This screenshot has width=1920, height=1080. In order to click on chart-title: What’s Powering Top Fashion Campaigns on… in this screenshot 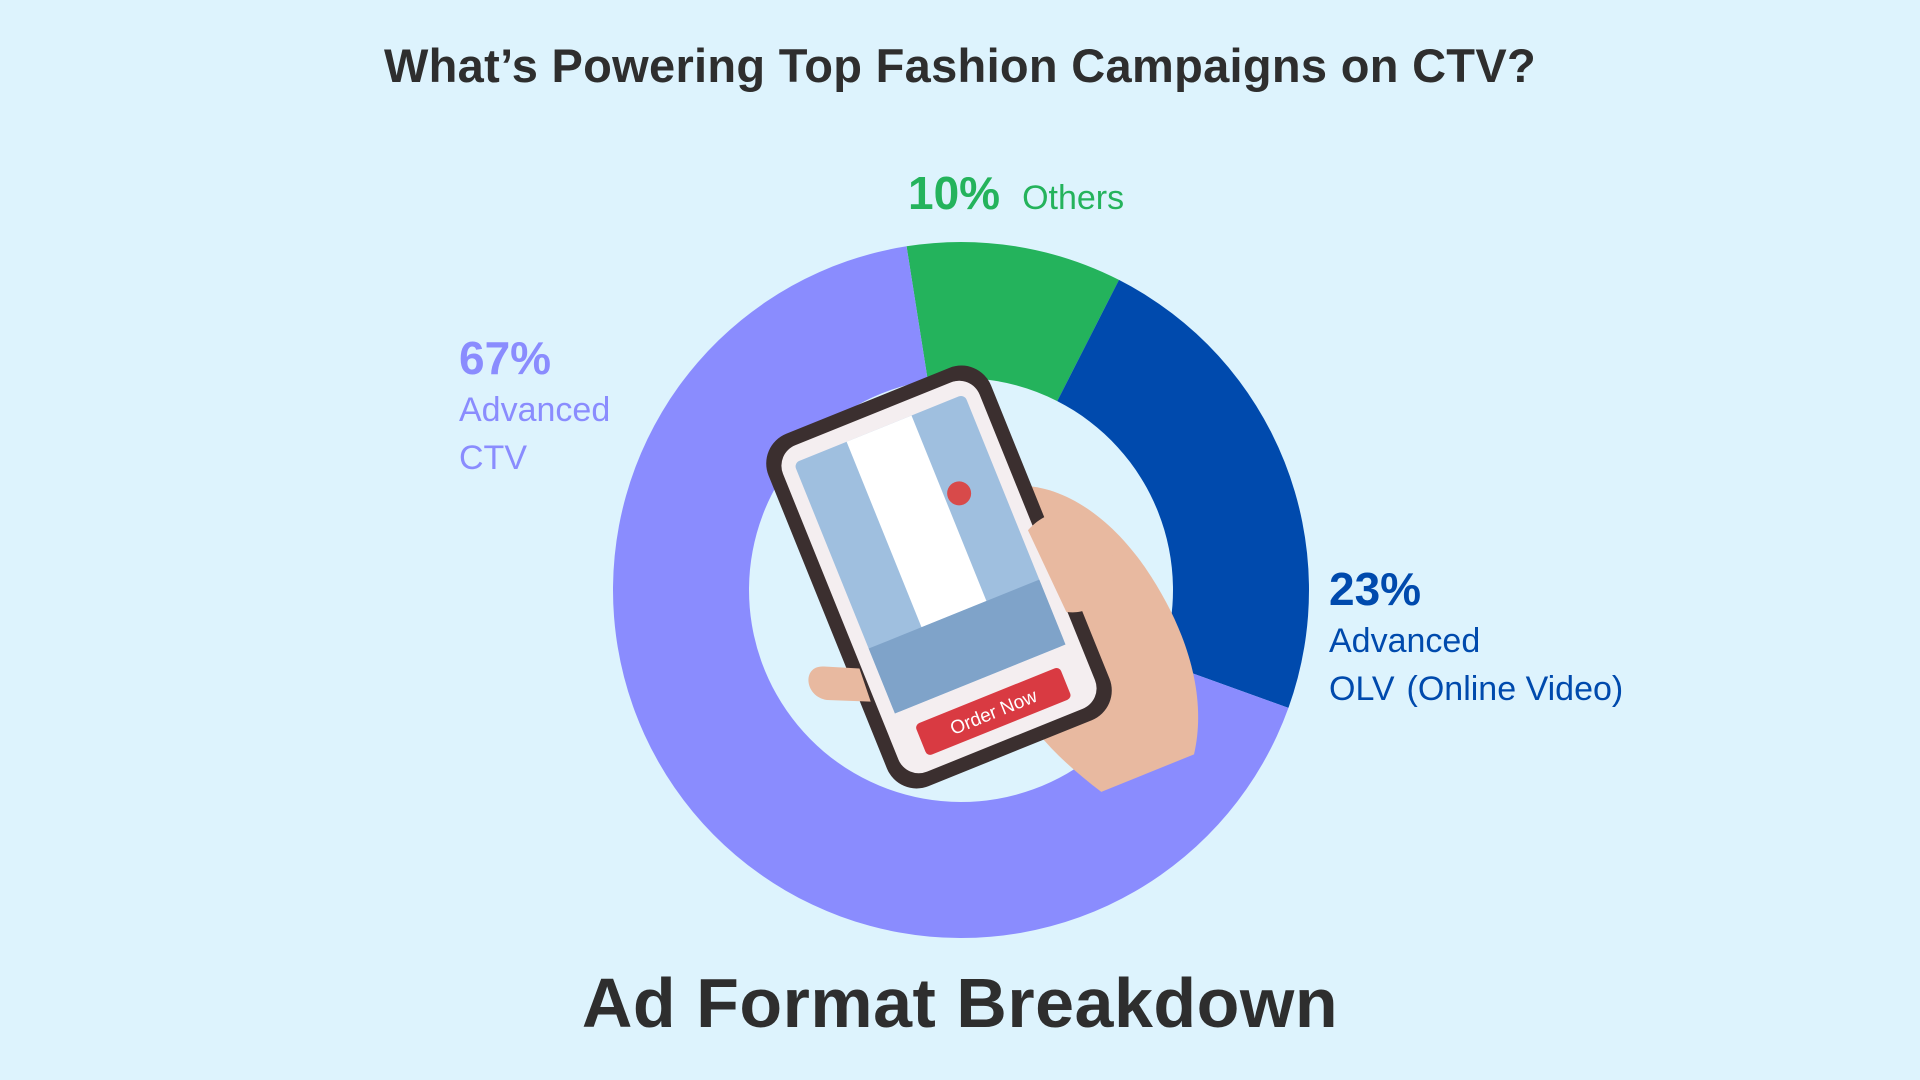, I will do `click(960, 65)`.